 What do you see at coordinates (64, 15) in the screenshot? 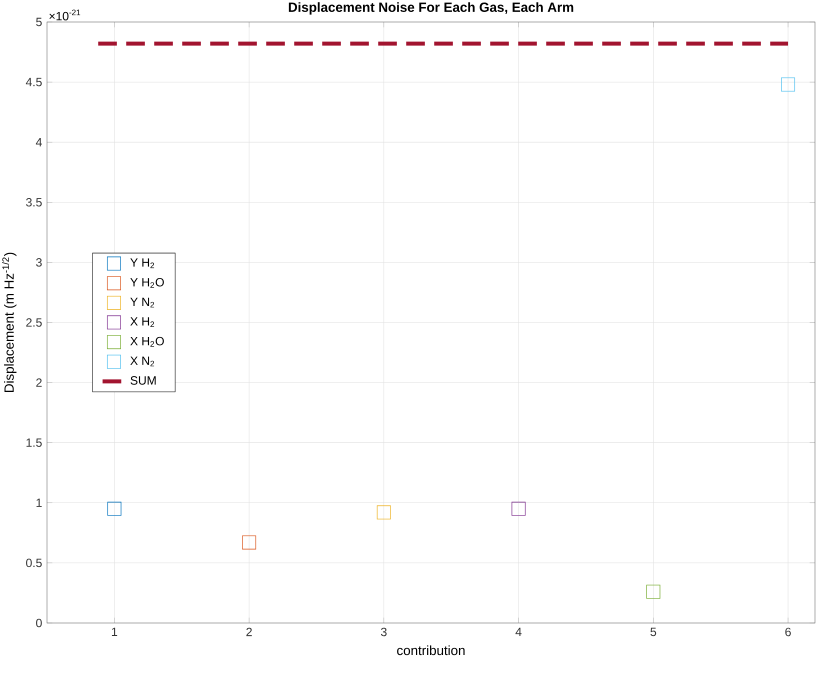
I see `text: ×10$^{-21}$` at bounding box center [64, 15].